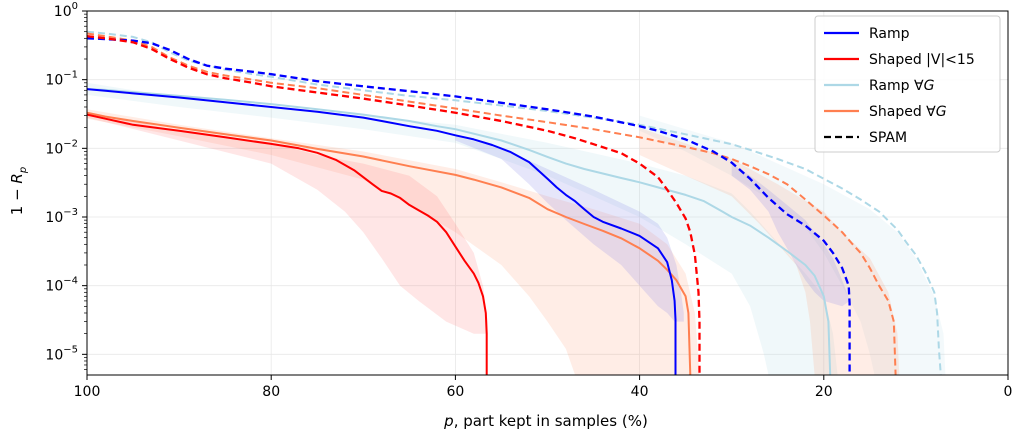  I want to click on y-tick-label: 10⁻¹, so click(61, 79).